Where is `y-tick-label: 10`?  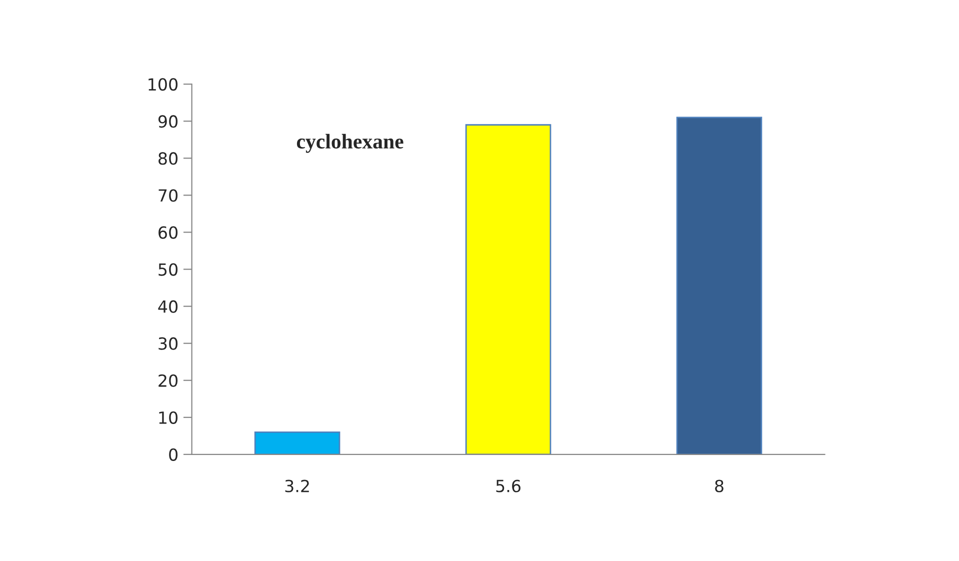
y-tick-label: 10 is located at coordinates (168, 417).